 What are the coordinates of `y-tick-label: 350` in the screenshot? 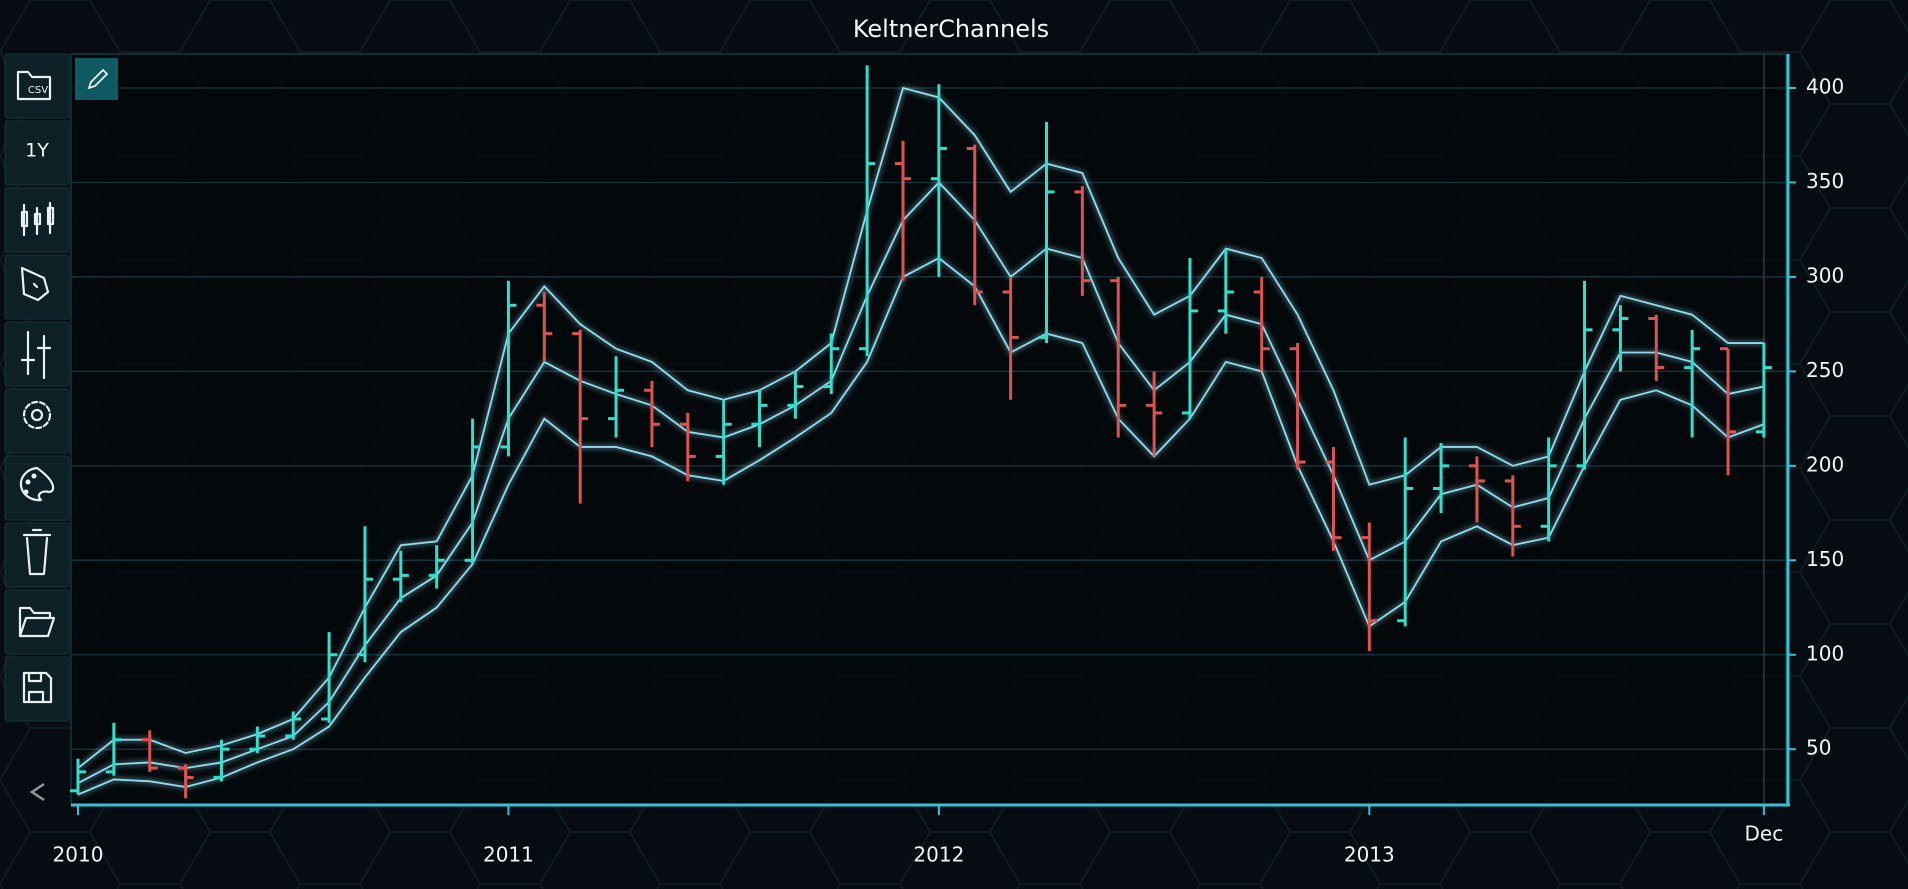 It's located at (1825, 181).